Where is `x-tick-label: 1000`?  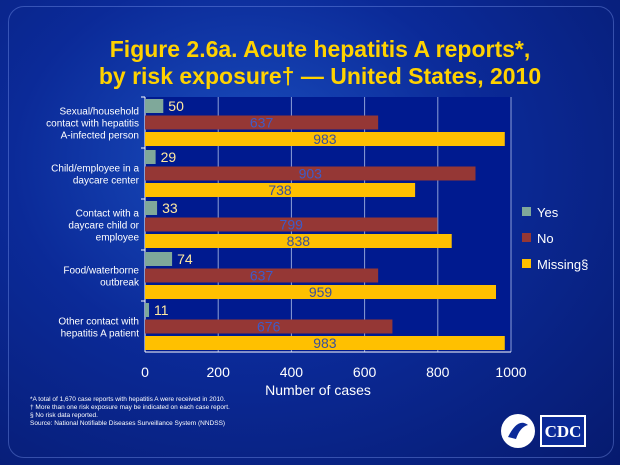 x-tick-label: 1000 is located at coordinates (510, 372).